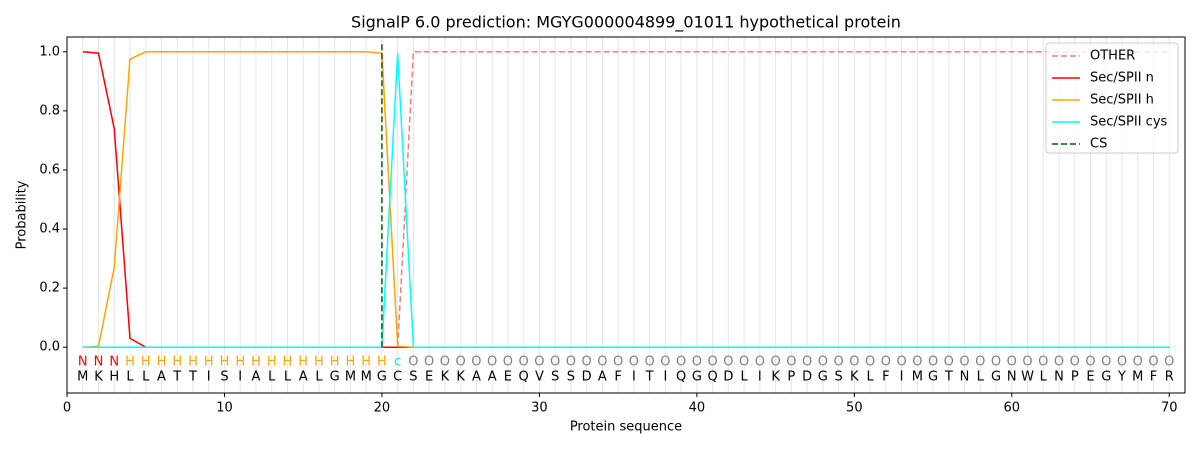  What do you see at coordinates (1112, 98) in the screenshot?
I see `legend-box` at bounding box center [1112, 98].